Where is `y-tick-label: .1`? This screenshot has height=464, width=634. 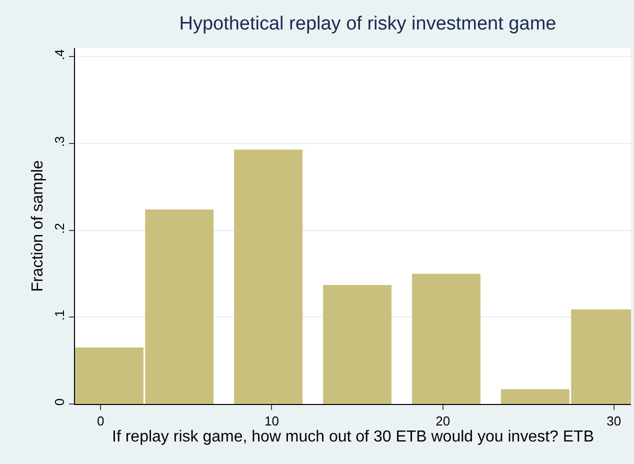
y-tick-label: .1 is located at coordinates (59, 315).